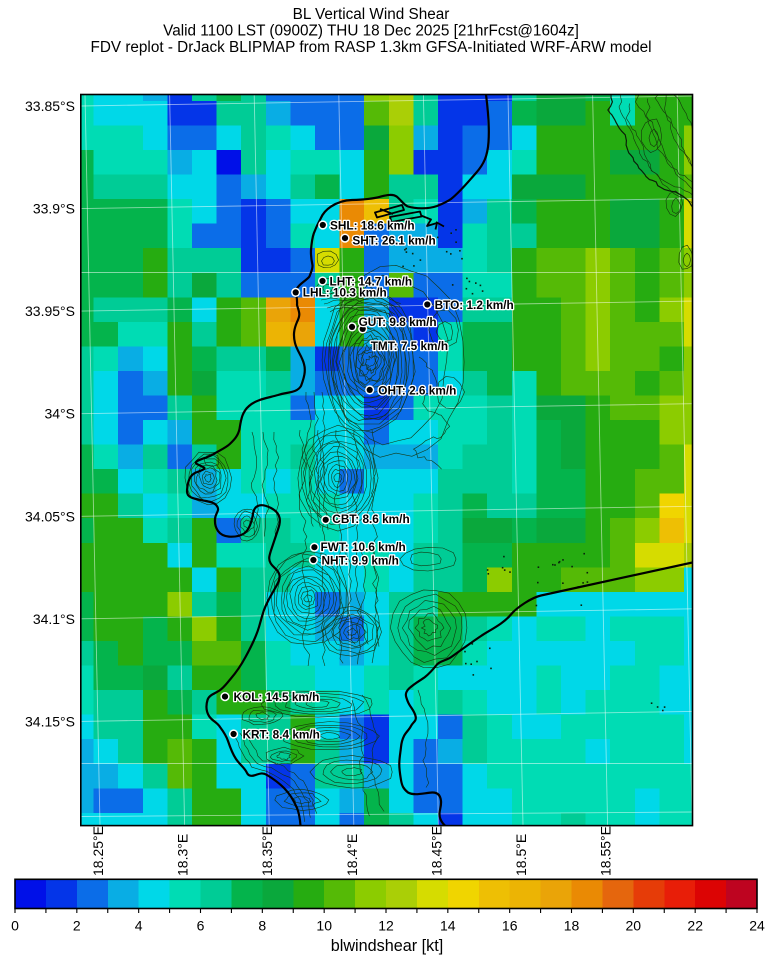 The width and height of the screenshot is (777, 962). I want to click on svg-text: KRT: 8.4 km/h, so click(281, 734).